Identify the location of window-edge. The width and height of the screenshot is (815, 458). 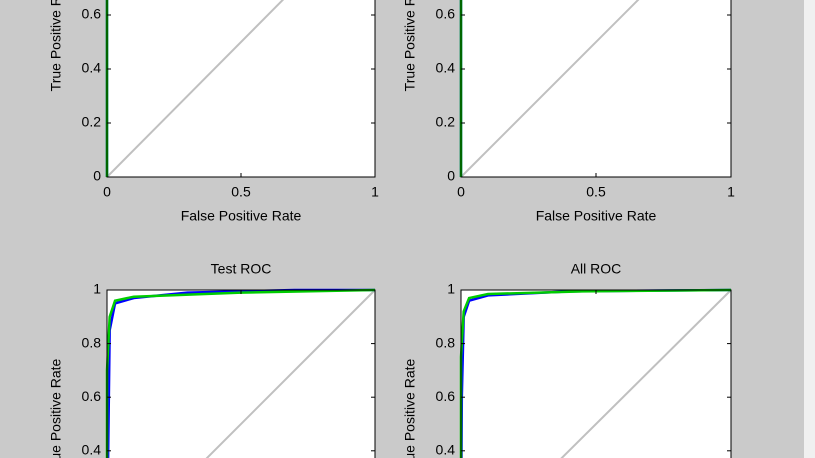
(809, 229).